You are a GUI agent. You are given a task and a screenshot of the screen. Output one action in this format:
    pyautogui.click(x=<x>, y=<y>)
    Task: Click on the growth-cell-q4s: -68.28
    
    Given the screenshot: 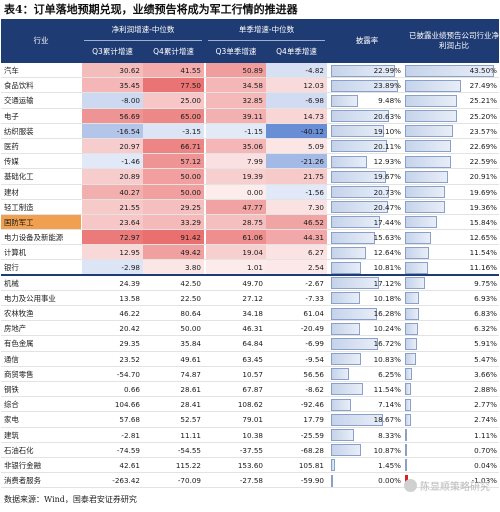 What is the action you would take?
    pyautogui.click(x=312, y=450)
    